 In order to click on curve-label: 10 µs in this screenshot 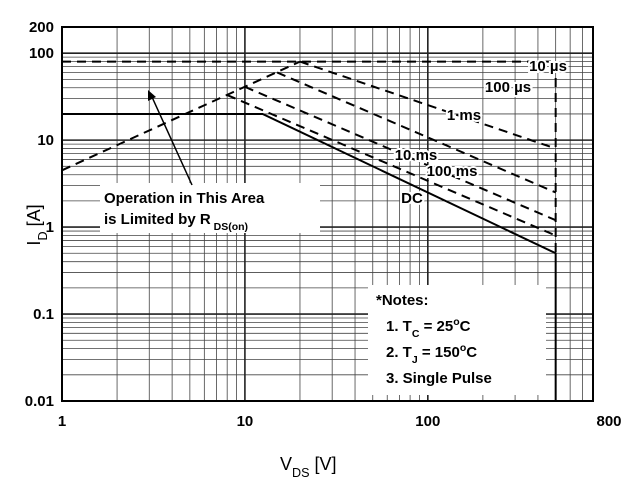, I will do `click(548, 66)`.